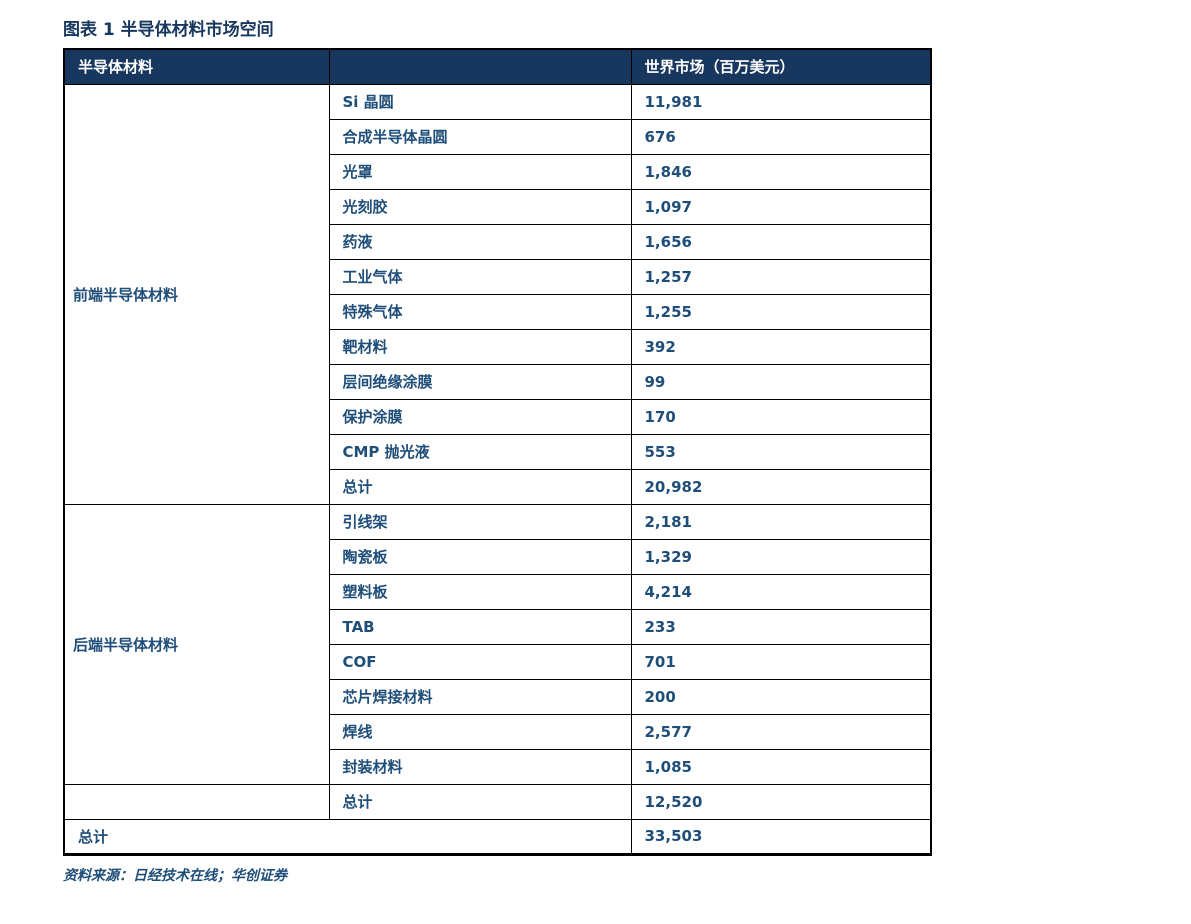 The image size is (1191, 924). I want to click on header-row: 半导体材料 世界市场（百万美元）, so click(497, 66).